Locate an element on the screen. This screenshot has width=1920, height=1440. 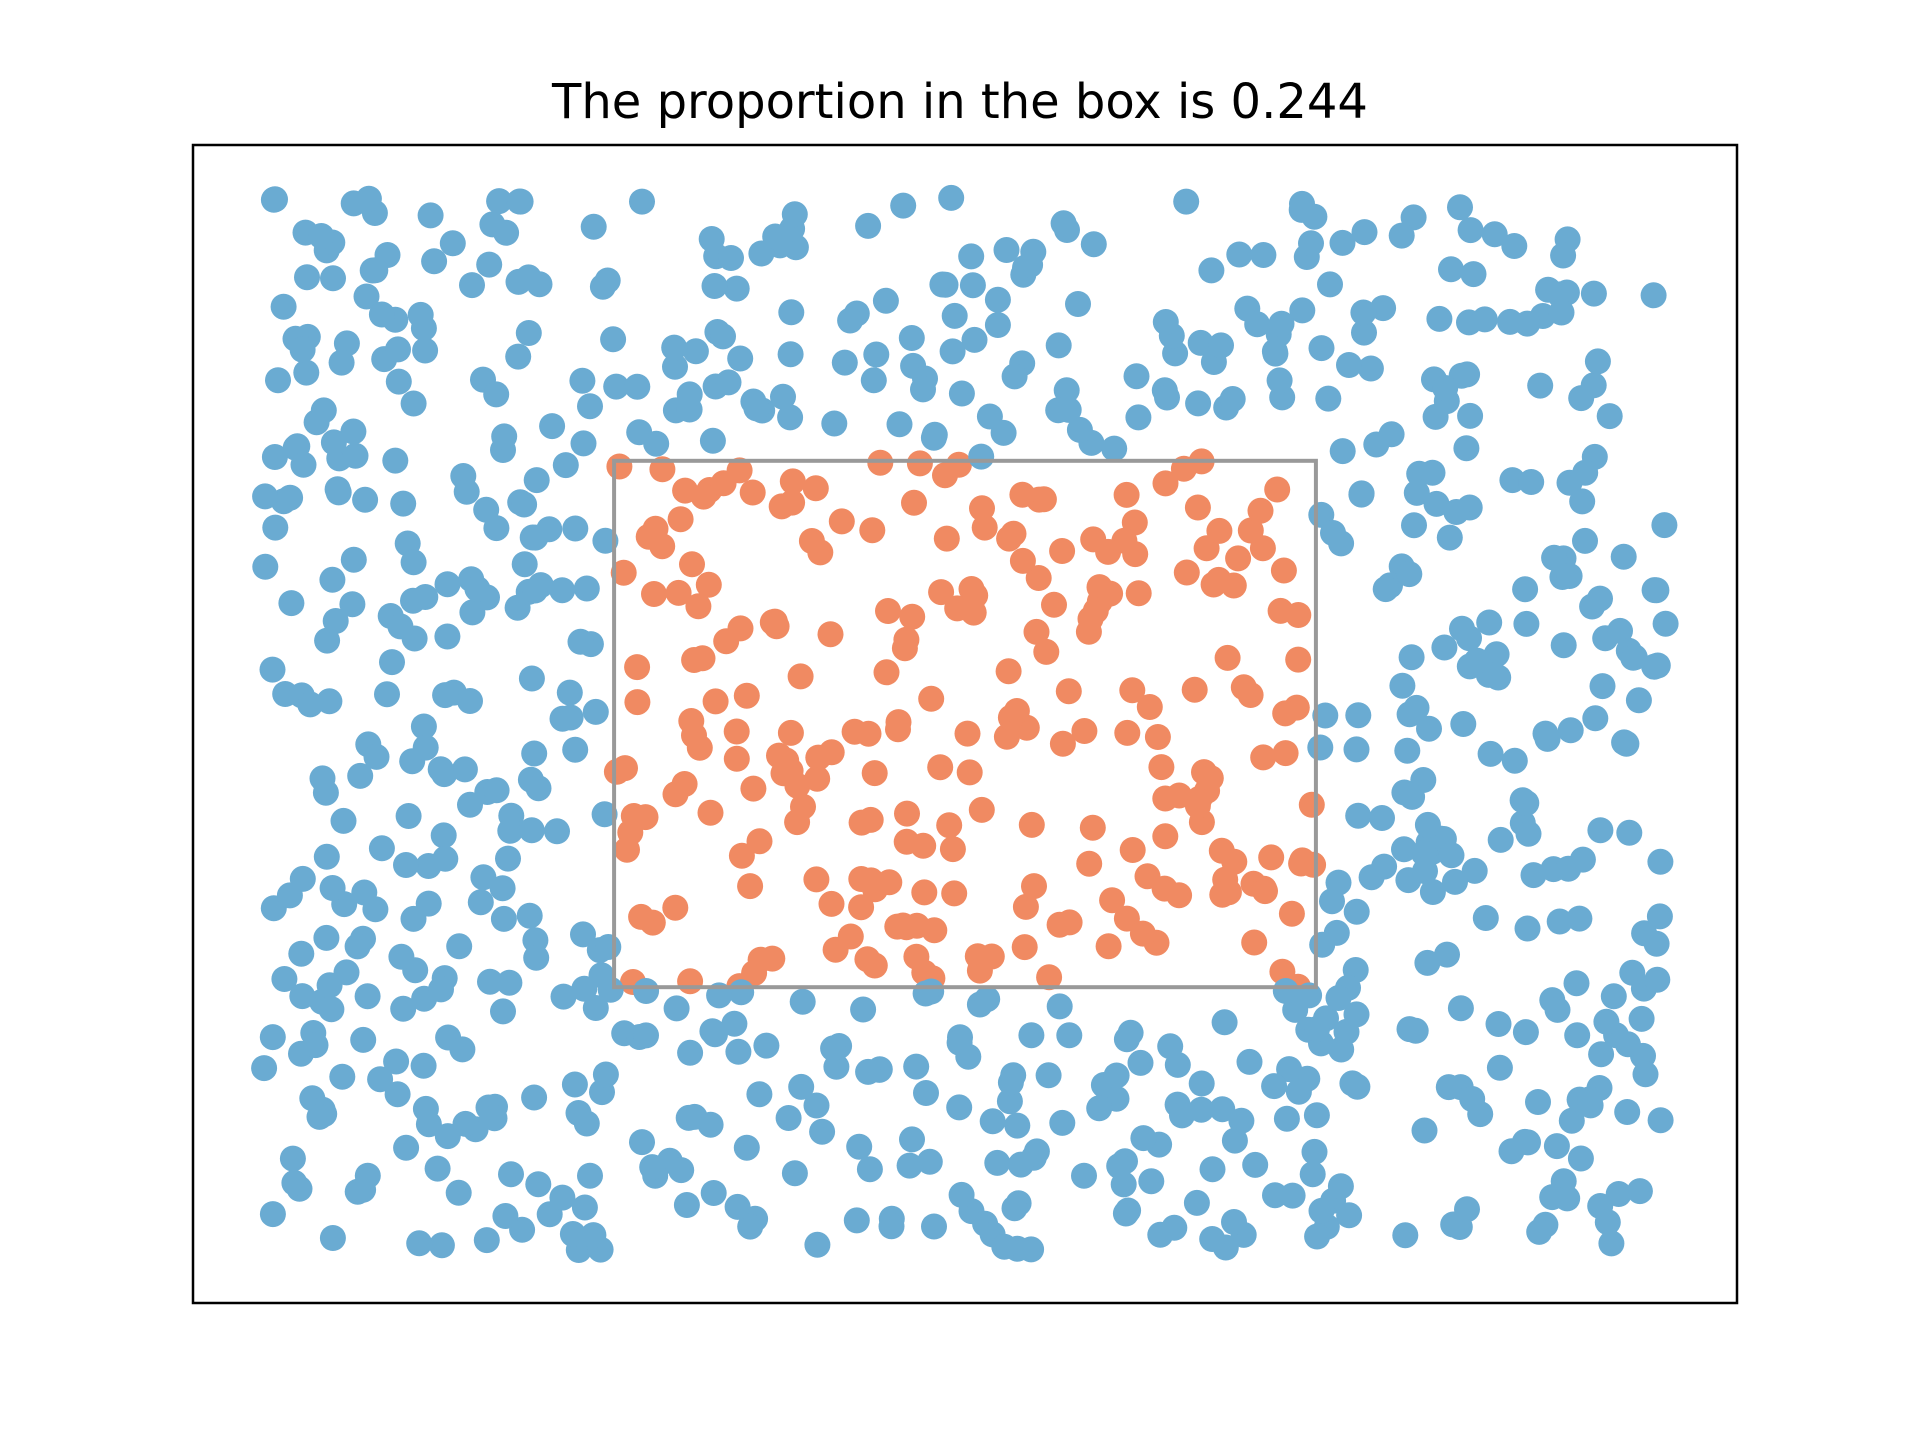
selection-box is located at coordinates (965, 724).